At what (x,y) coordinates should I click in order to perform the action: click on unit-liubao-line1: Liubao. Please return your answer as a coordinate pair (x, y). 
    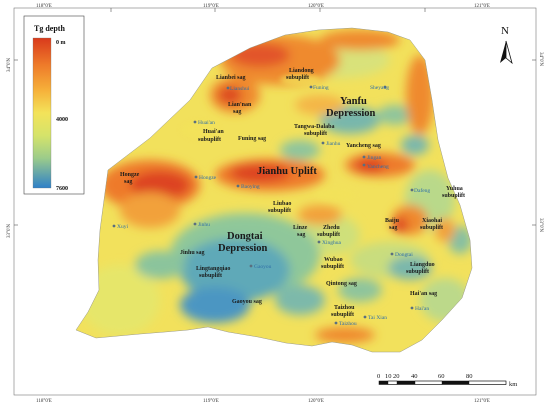
    Looking at the image, I should click on (282, 204).